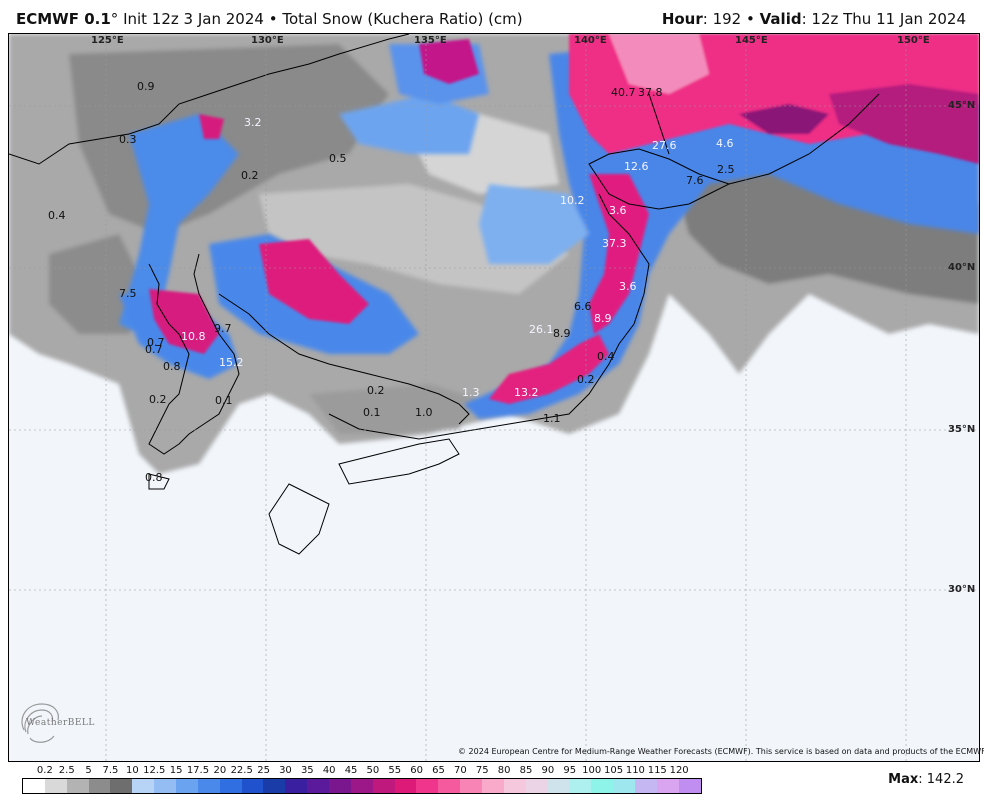 The height and width of the screenshot is (808, 984). Describe the element at coordinates (60, 723) in the screenshot. I see `logo-text: WeatherBELL` at that location.